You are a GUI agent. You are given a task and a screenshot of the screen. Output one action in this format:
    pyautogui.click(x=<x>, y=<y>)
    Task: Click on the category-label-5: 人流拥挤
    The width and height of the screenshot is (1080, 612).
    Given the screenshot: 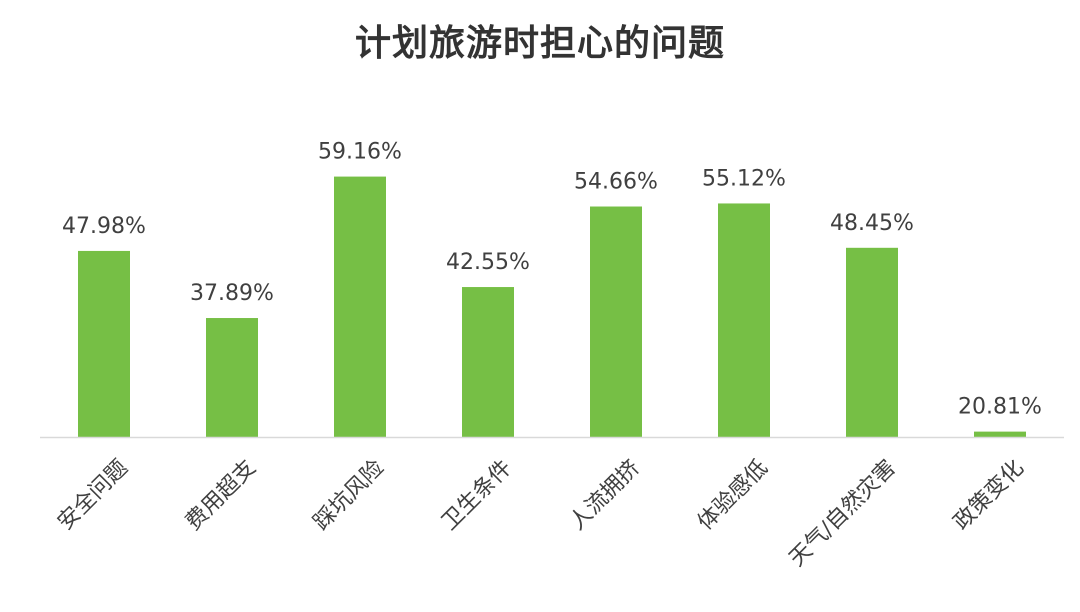 What is the action you would take?
    pyautogui.click(x=605, y=495)
    